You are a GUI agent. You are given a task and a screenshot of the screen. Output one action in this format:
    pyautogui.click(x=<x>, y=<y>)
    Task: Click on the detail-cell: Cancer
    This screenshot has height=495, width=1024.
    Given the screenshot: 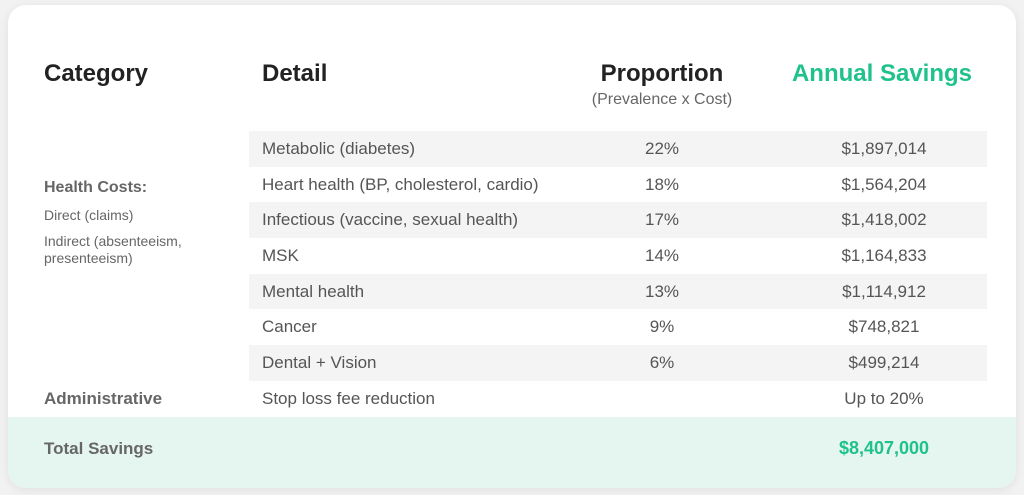 What is the action you would take?
    pyautogui.click(x=289, y=327)
    